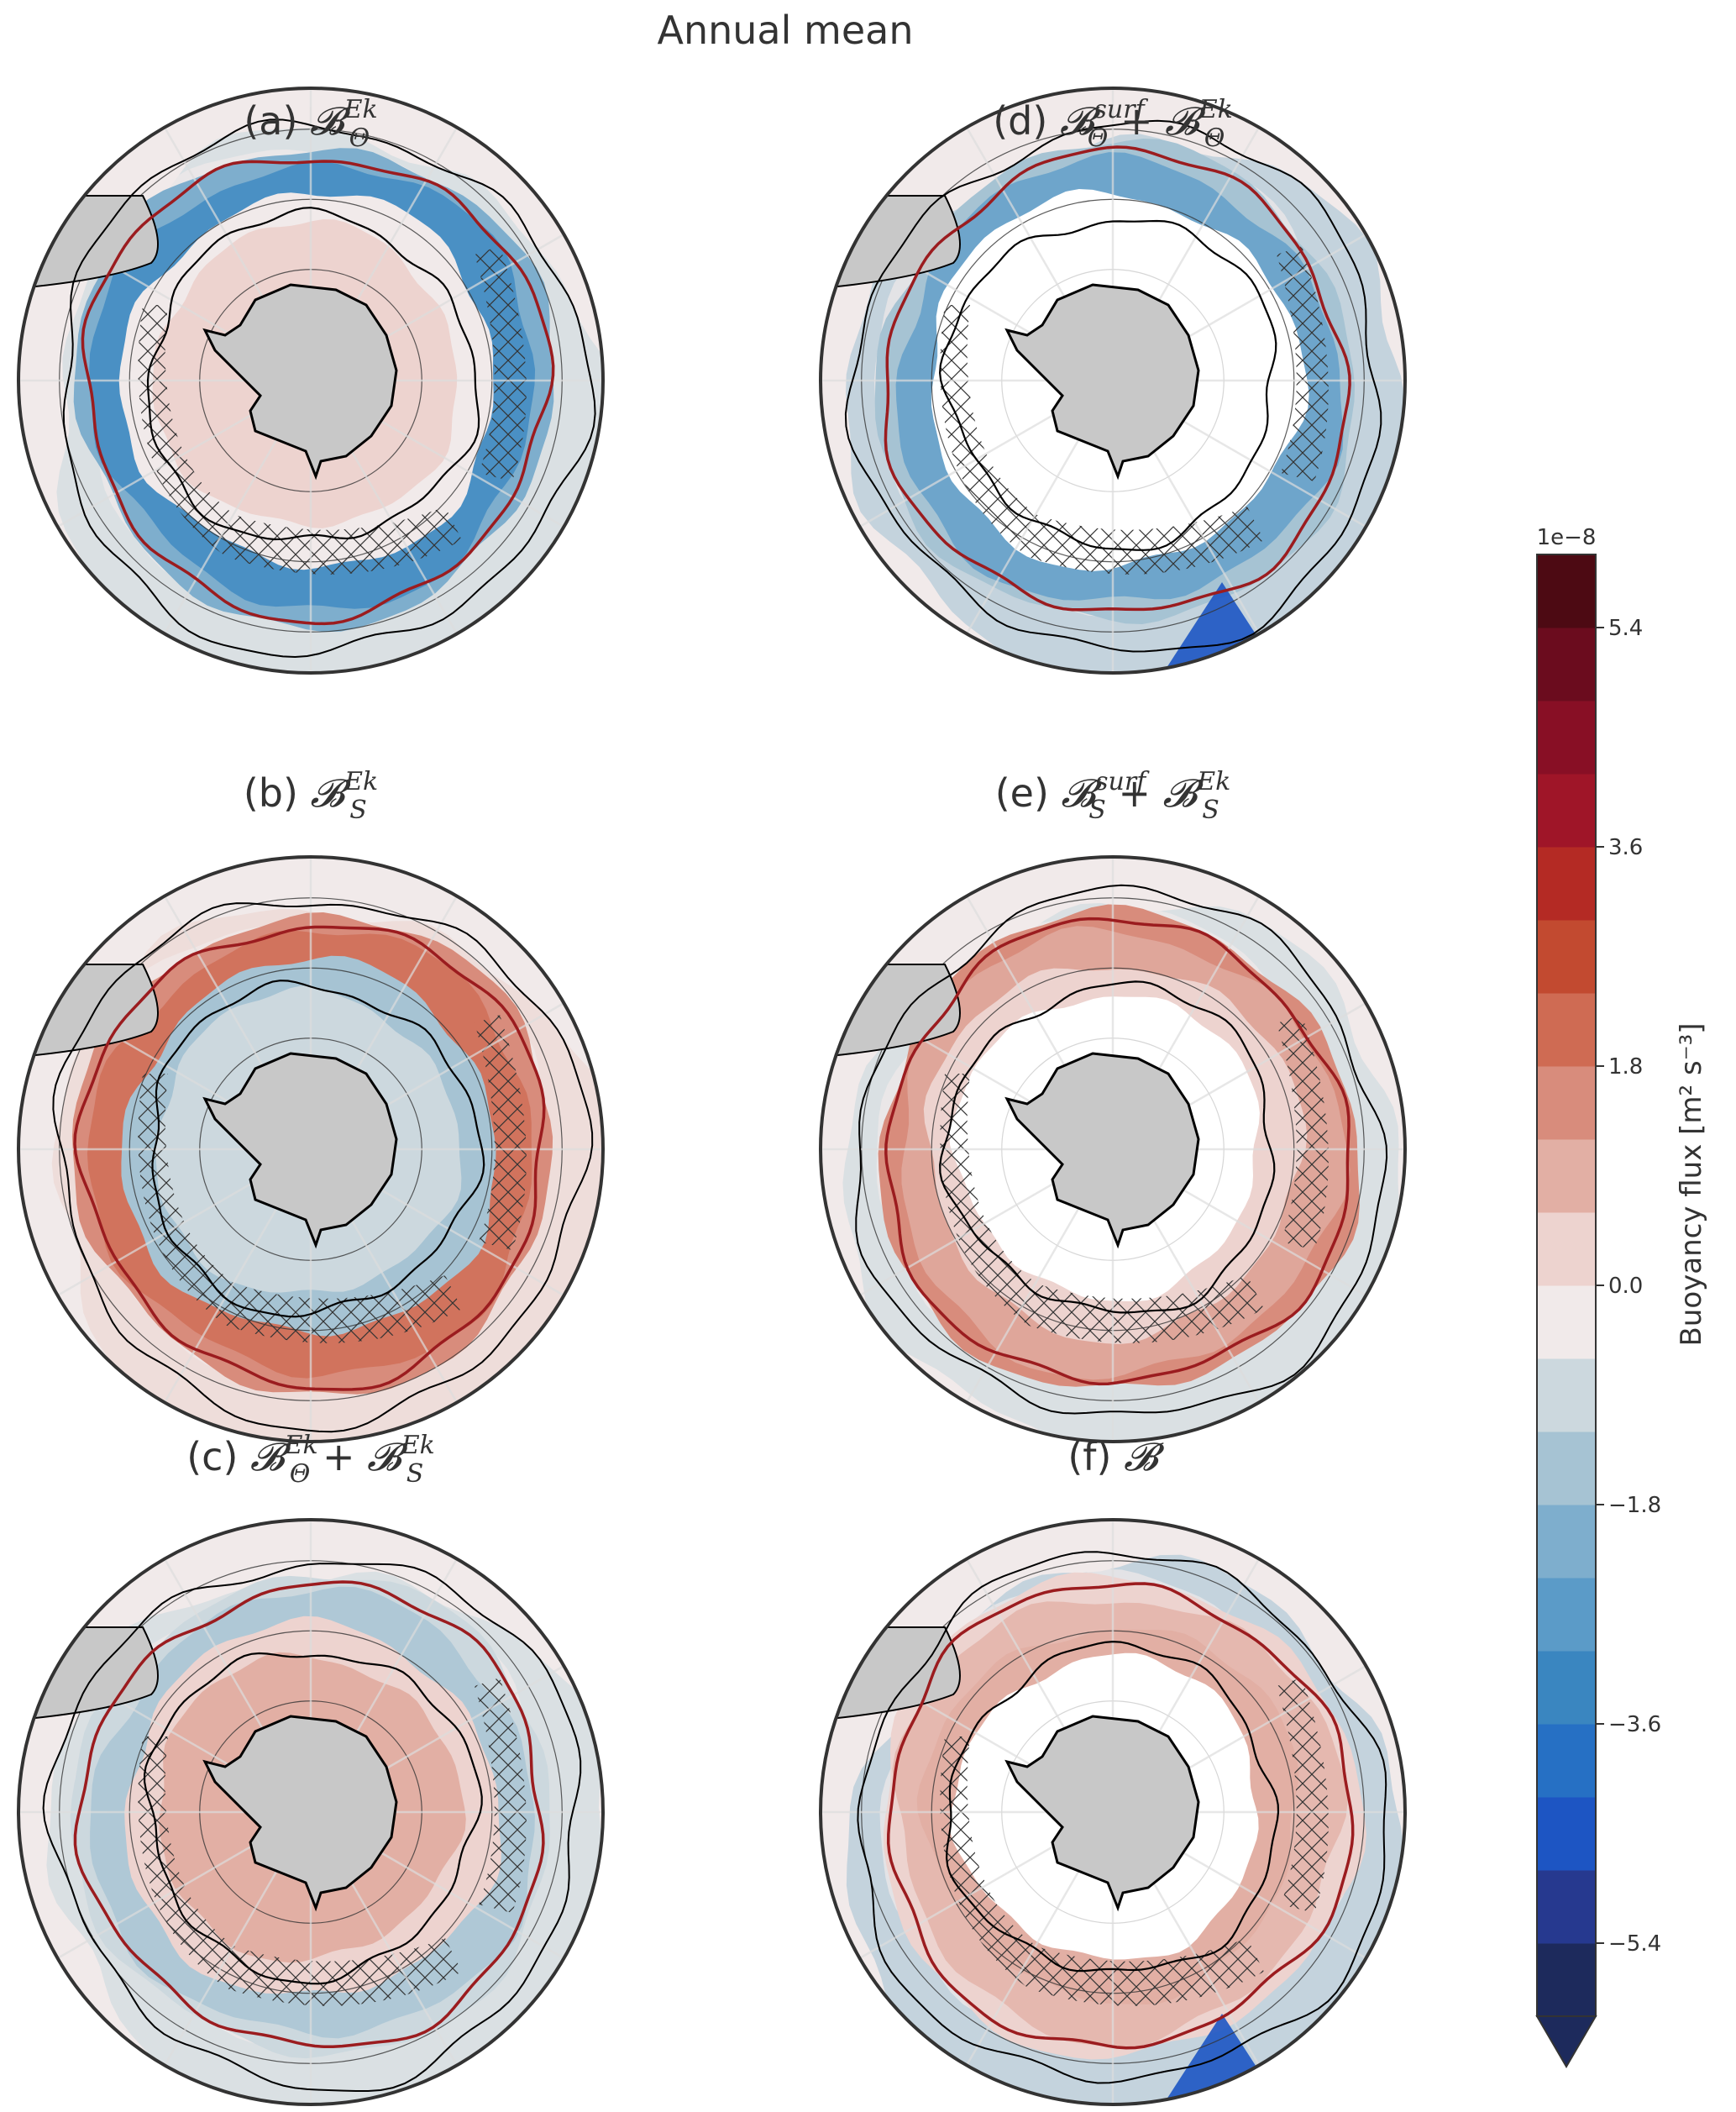  What do you see at coordinates (1625, 1287) in the screenshot?
I see `colorbar-tick-label: 0.0` at bounding box center [1625, 1287].